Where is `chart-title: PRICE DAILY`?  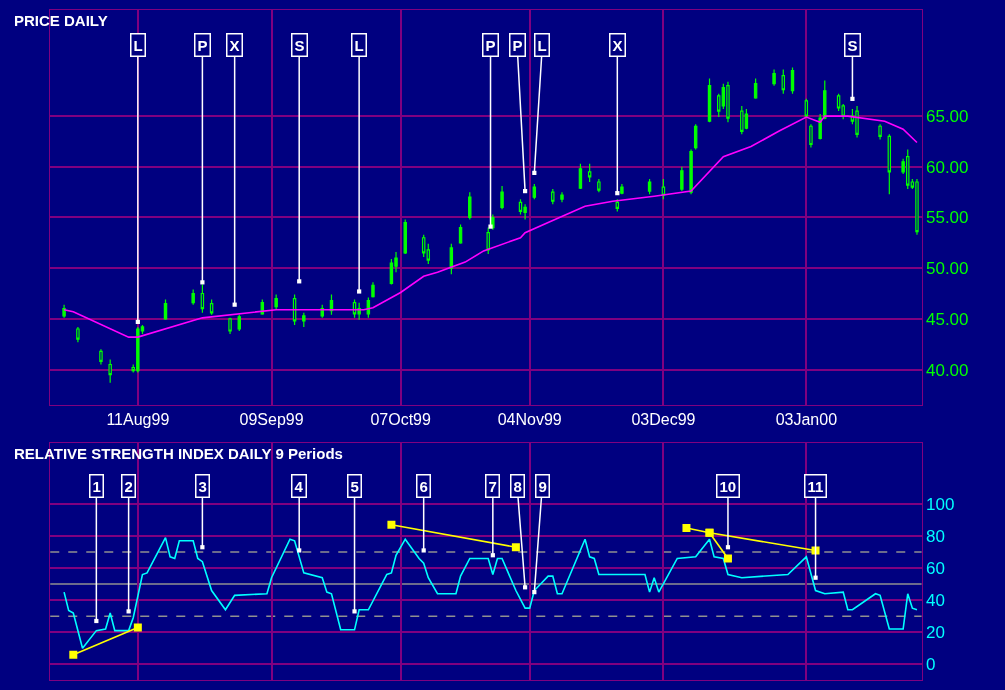
chart-title: PRICE DAILY is located at coordinates (61, 20).